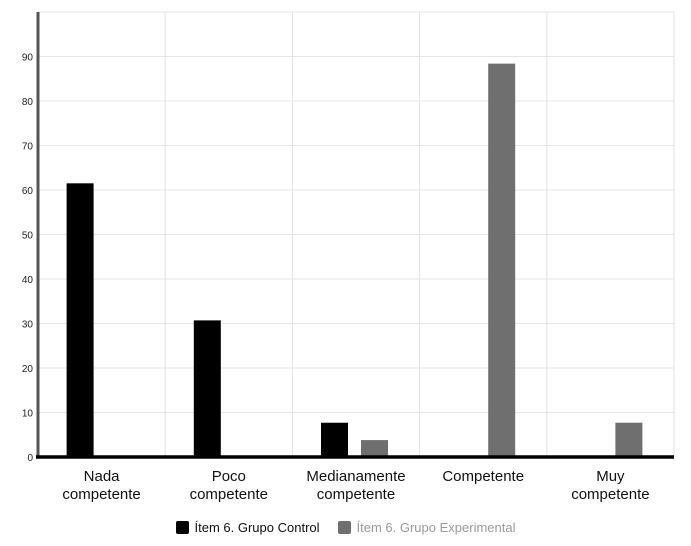 This screenshot has height=546, width=691. I want to click on y-tick-label: 0, so click(30, 458).